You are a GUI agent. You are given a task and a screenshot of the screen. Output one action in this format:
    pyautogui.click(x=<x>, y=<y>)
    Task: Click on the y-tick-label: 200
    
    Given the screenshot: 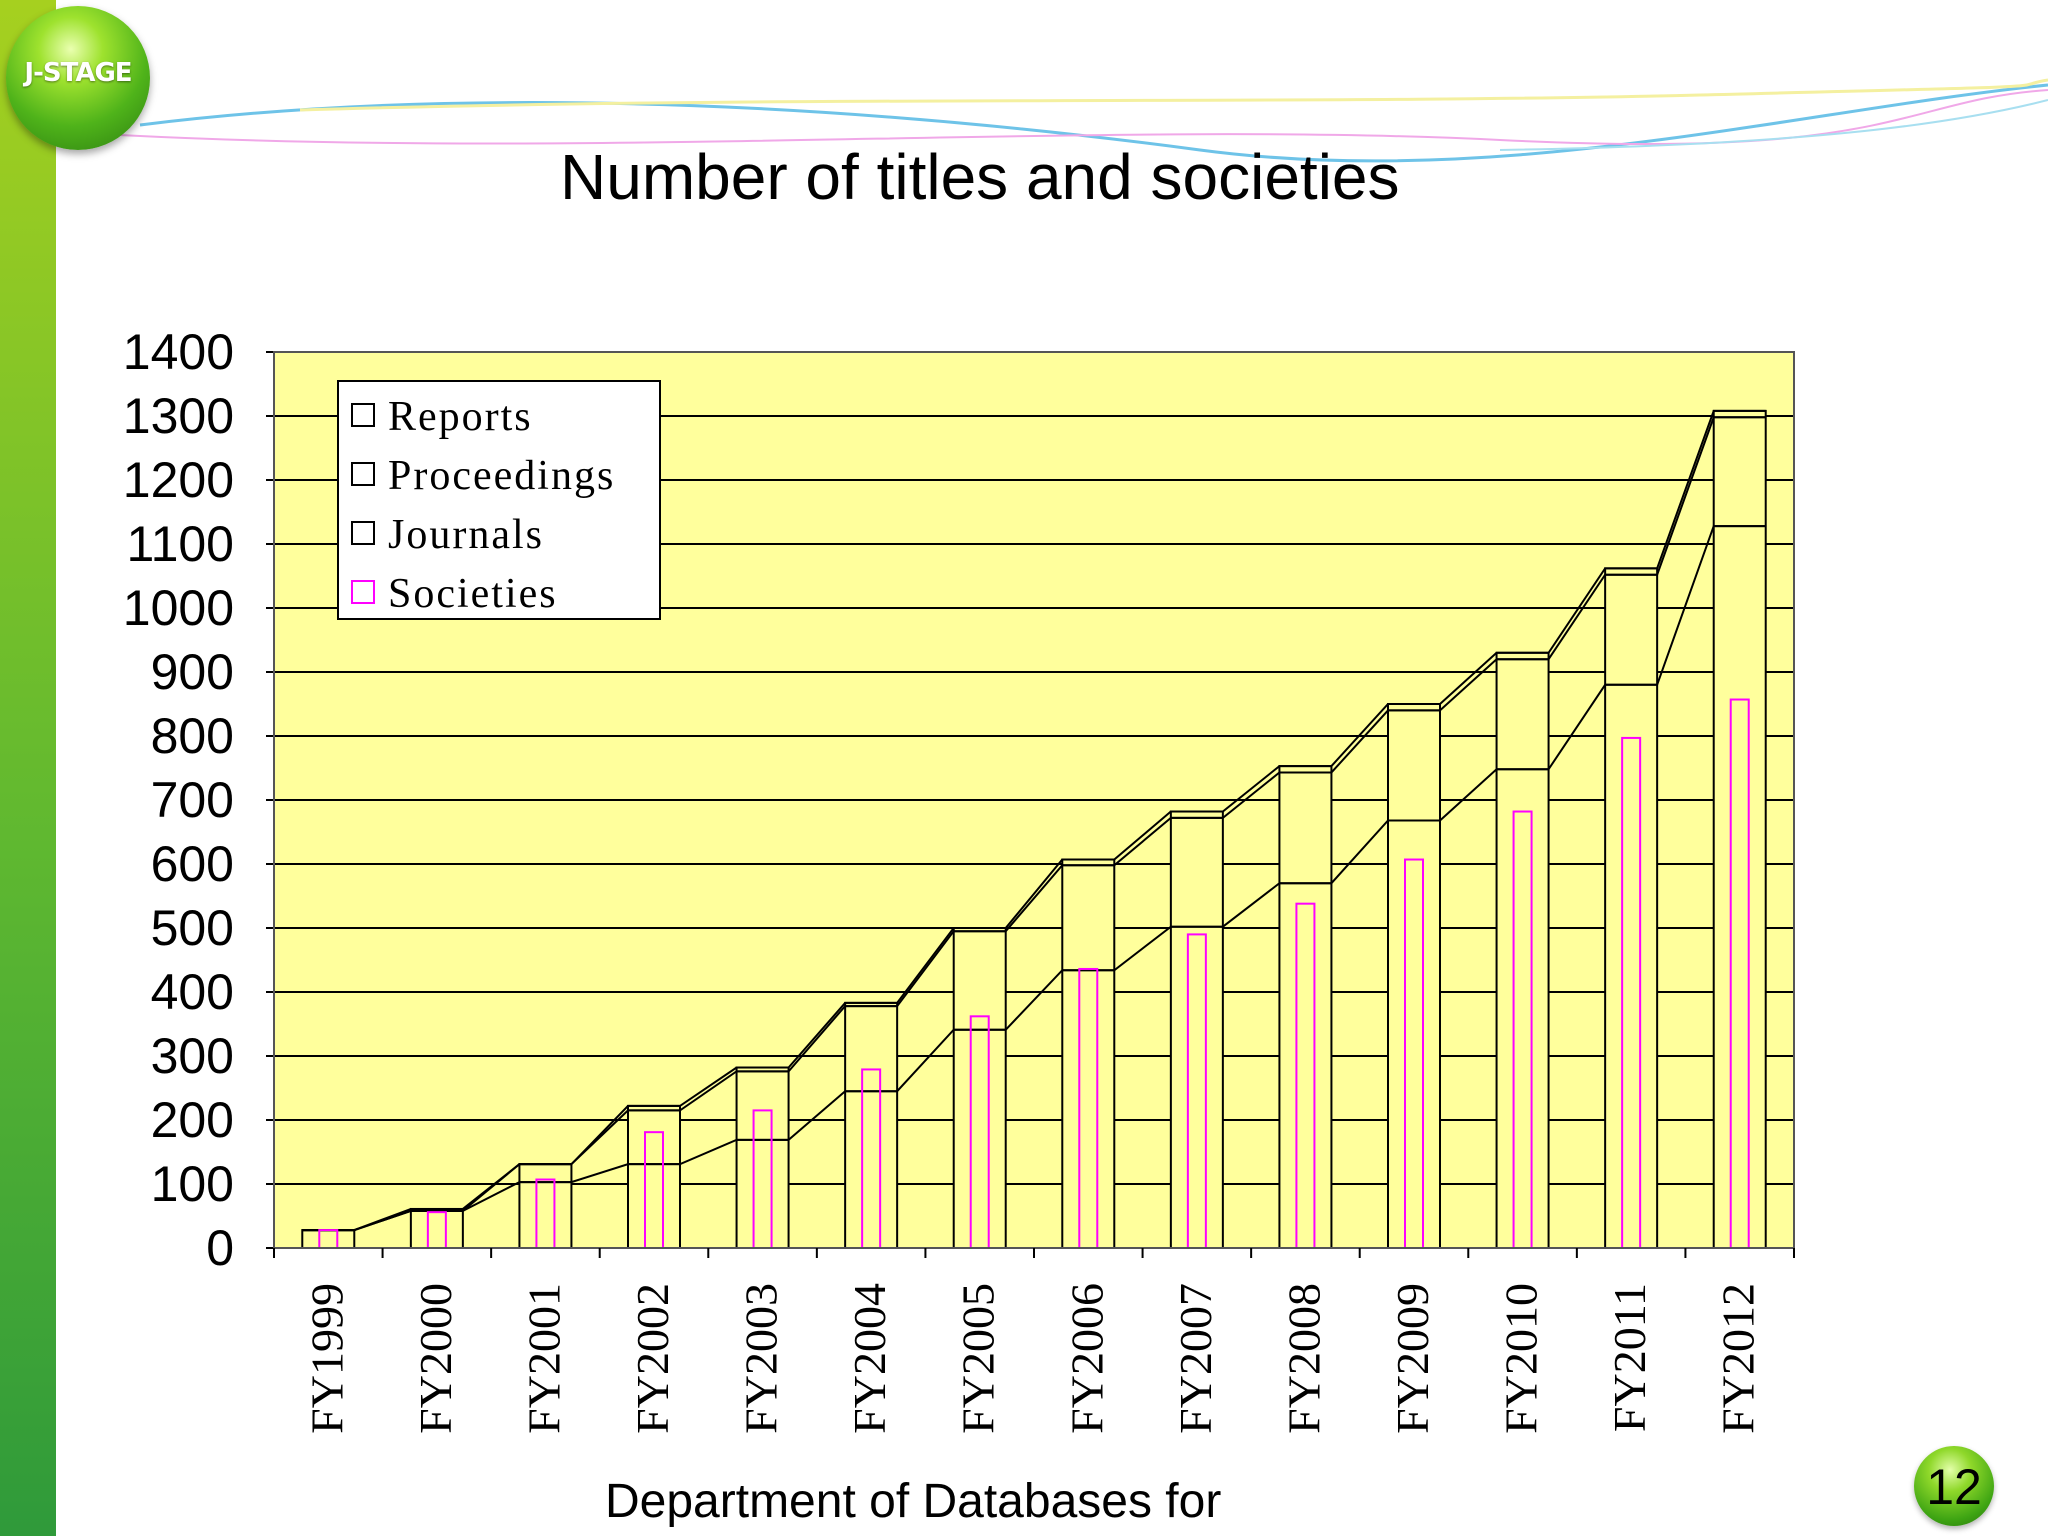 What is the action you would take?
    pyautogui.click(x=192, y=1120)
    